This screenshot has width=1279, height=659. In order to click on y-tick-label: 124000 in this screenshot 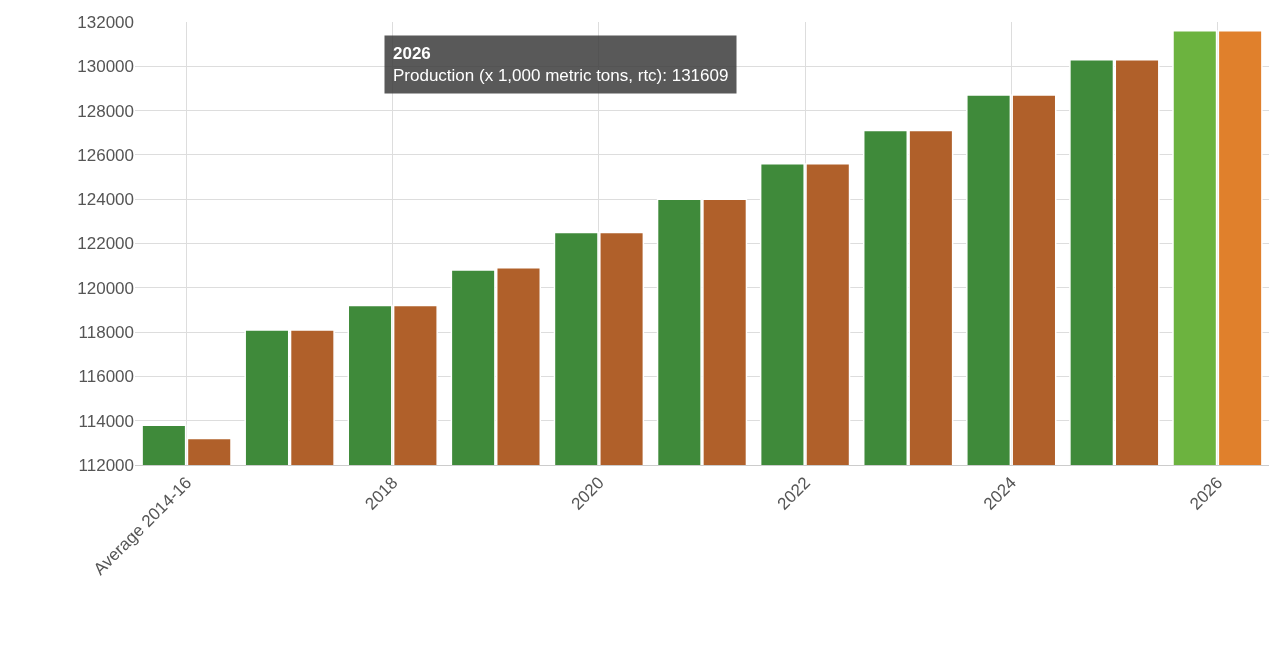, I will do `click(105, 200)`.